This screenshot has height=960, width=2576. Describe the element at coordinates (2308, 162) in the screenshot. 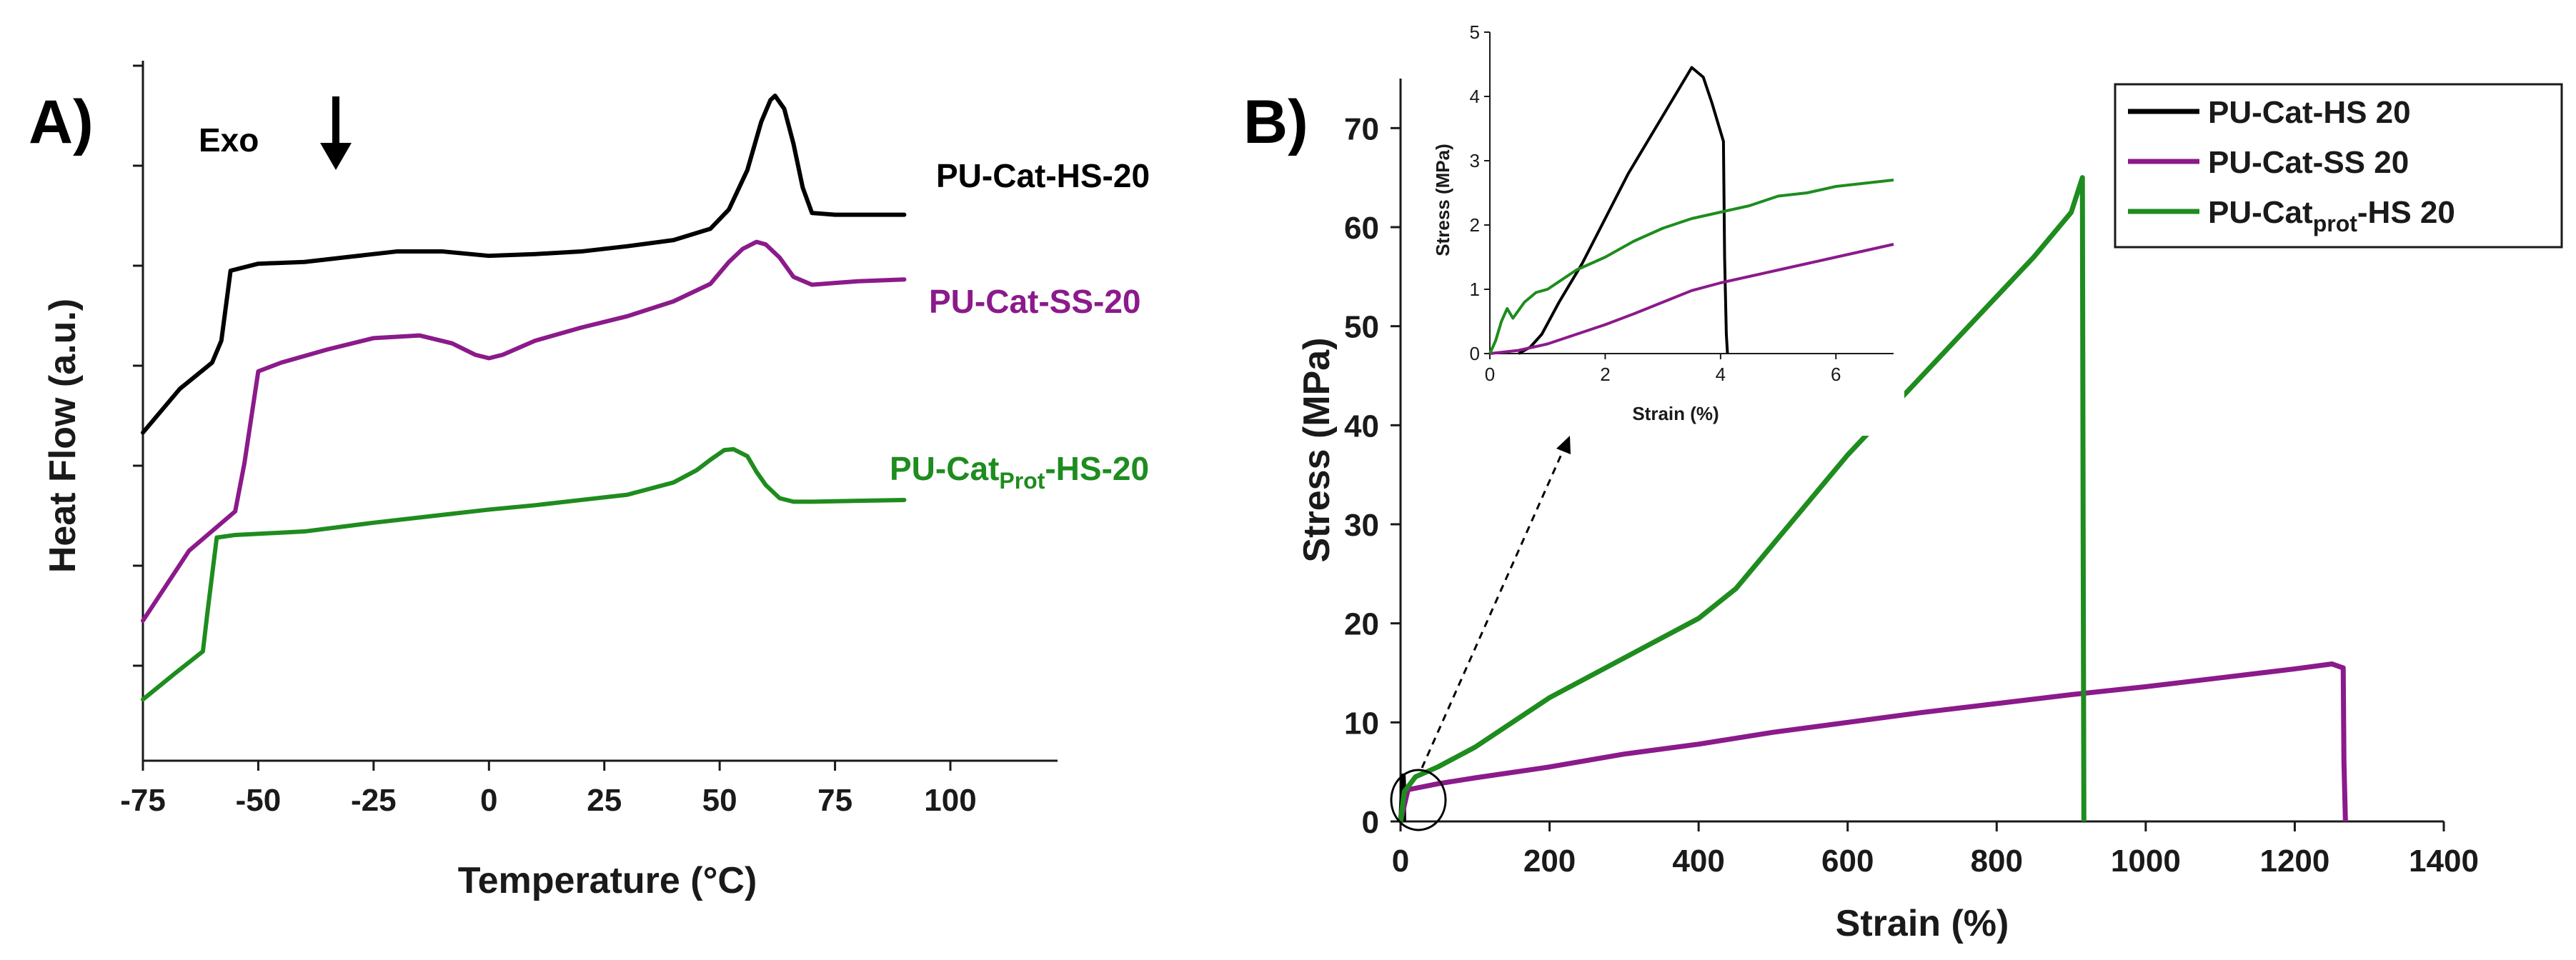

I see `svg-text: PU-Cat-SS 20` at that location.